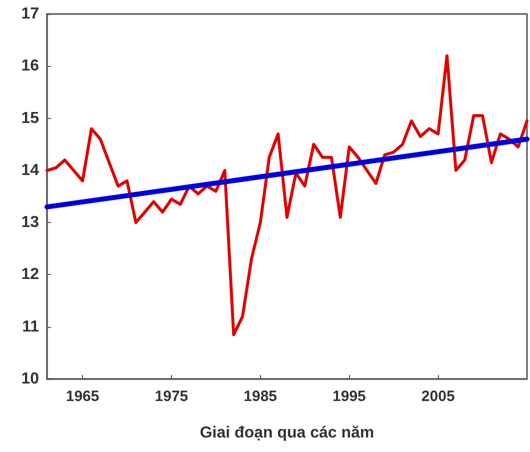  What do you see at coordinates (30, 223) in the screenshot?
I see `y-tick-label: 13` at bounding box center [30, 223].